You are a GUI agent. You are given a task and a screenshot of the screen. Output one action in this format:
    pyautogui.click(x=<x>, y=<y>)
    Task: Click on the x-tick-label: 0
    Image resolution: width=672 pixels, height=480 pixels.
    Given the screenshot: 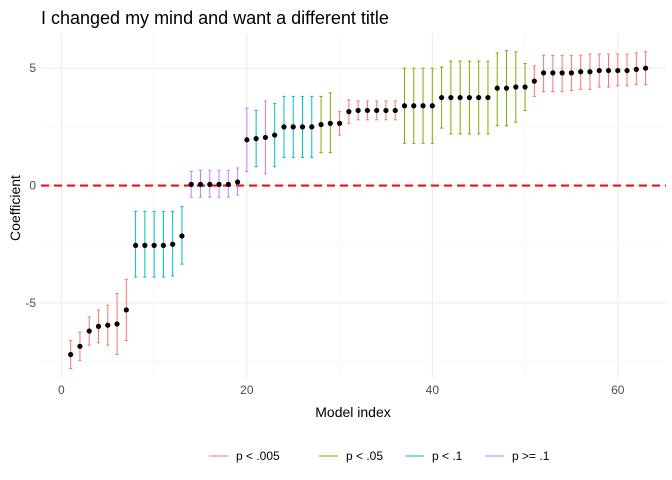 What is the action you would take?
    pyautogui.click(x=61, y=390)
    